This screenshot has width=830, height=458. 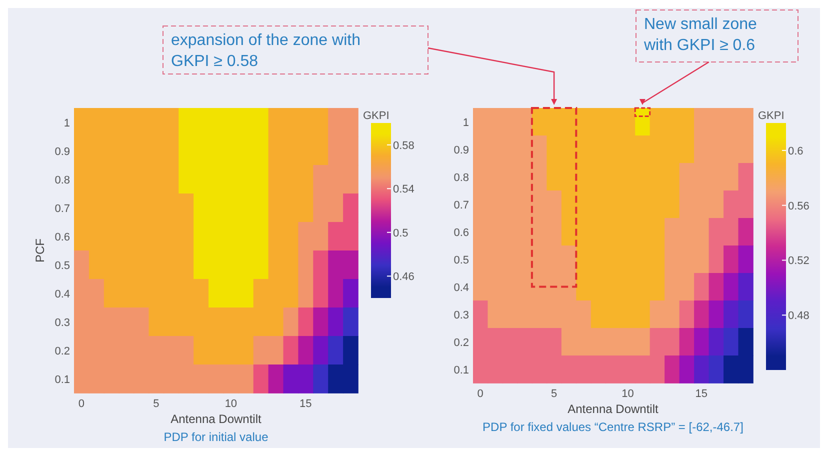 What do you see at coordinates (216, 437) in the screenshot?
I see `text: PDP for initial value` at bounding box center [216, 437].